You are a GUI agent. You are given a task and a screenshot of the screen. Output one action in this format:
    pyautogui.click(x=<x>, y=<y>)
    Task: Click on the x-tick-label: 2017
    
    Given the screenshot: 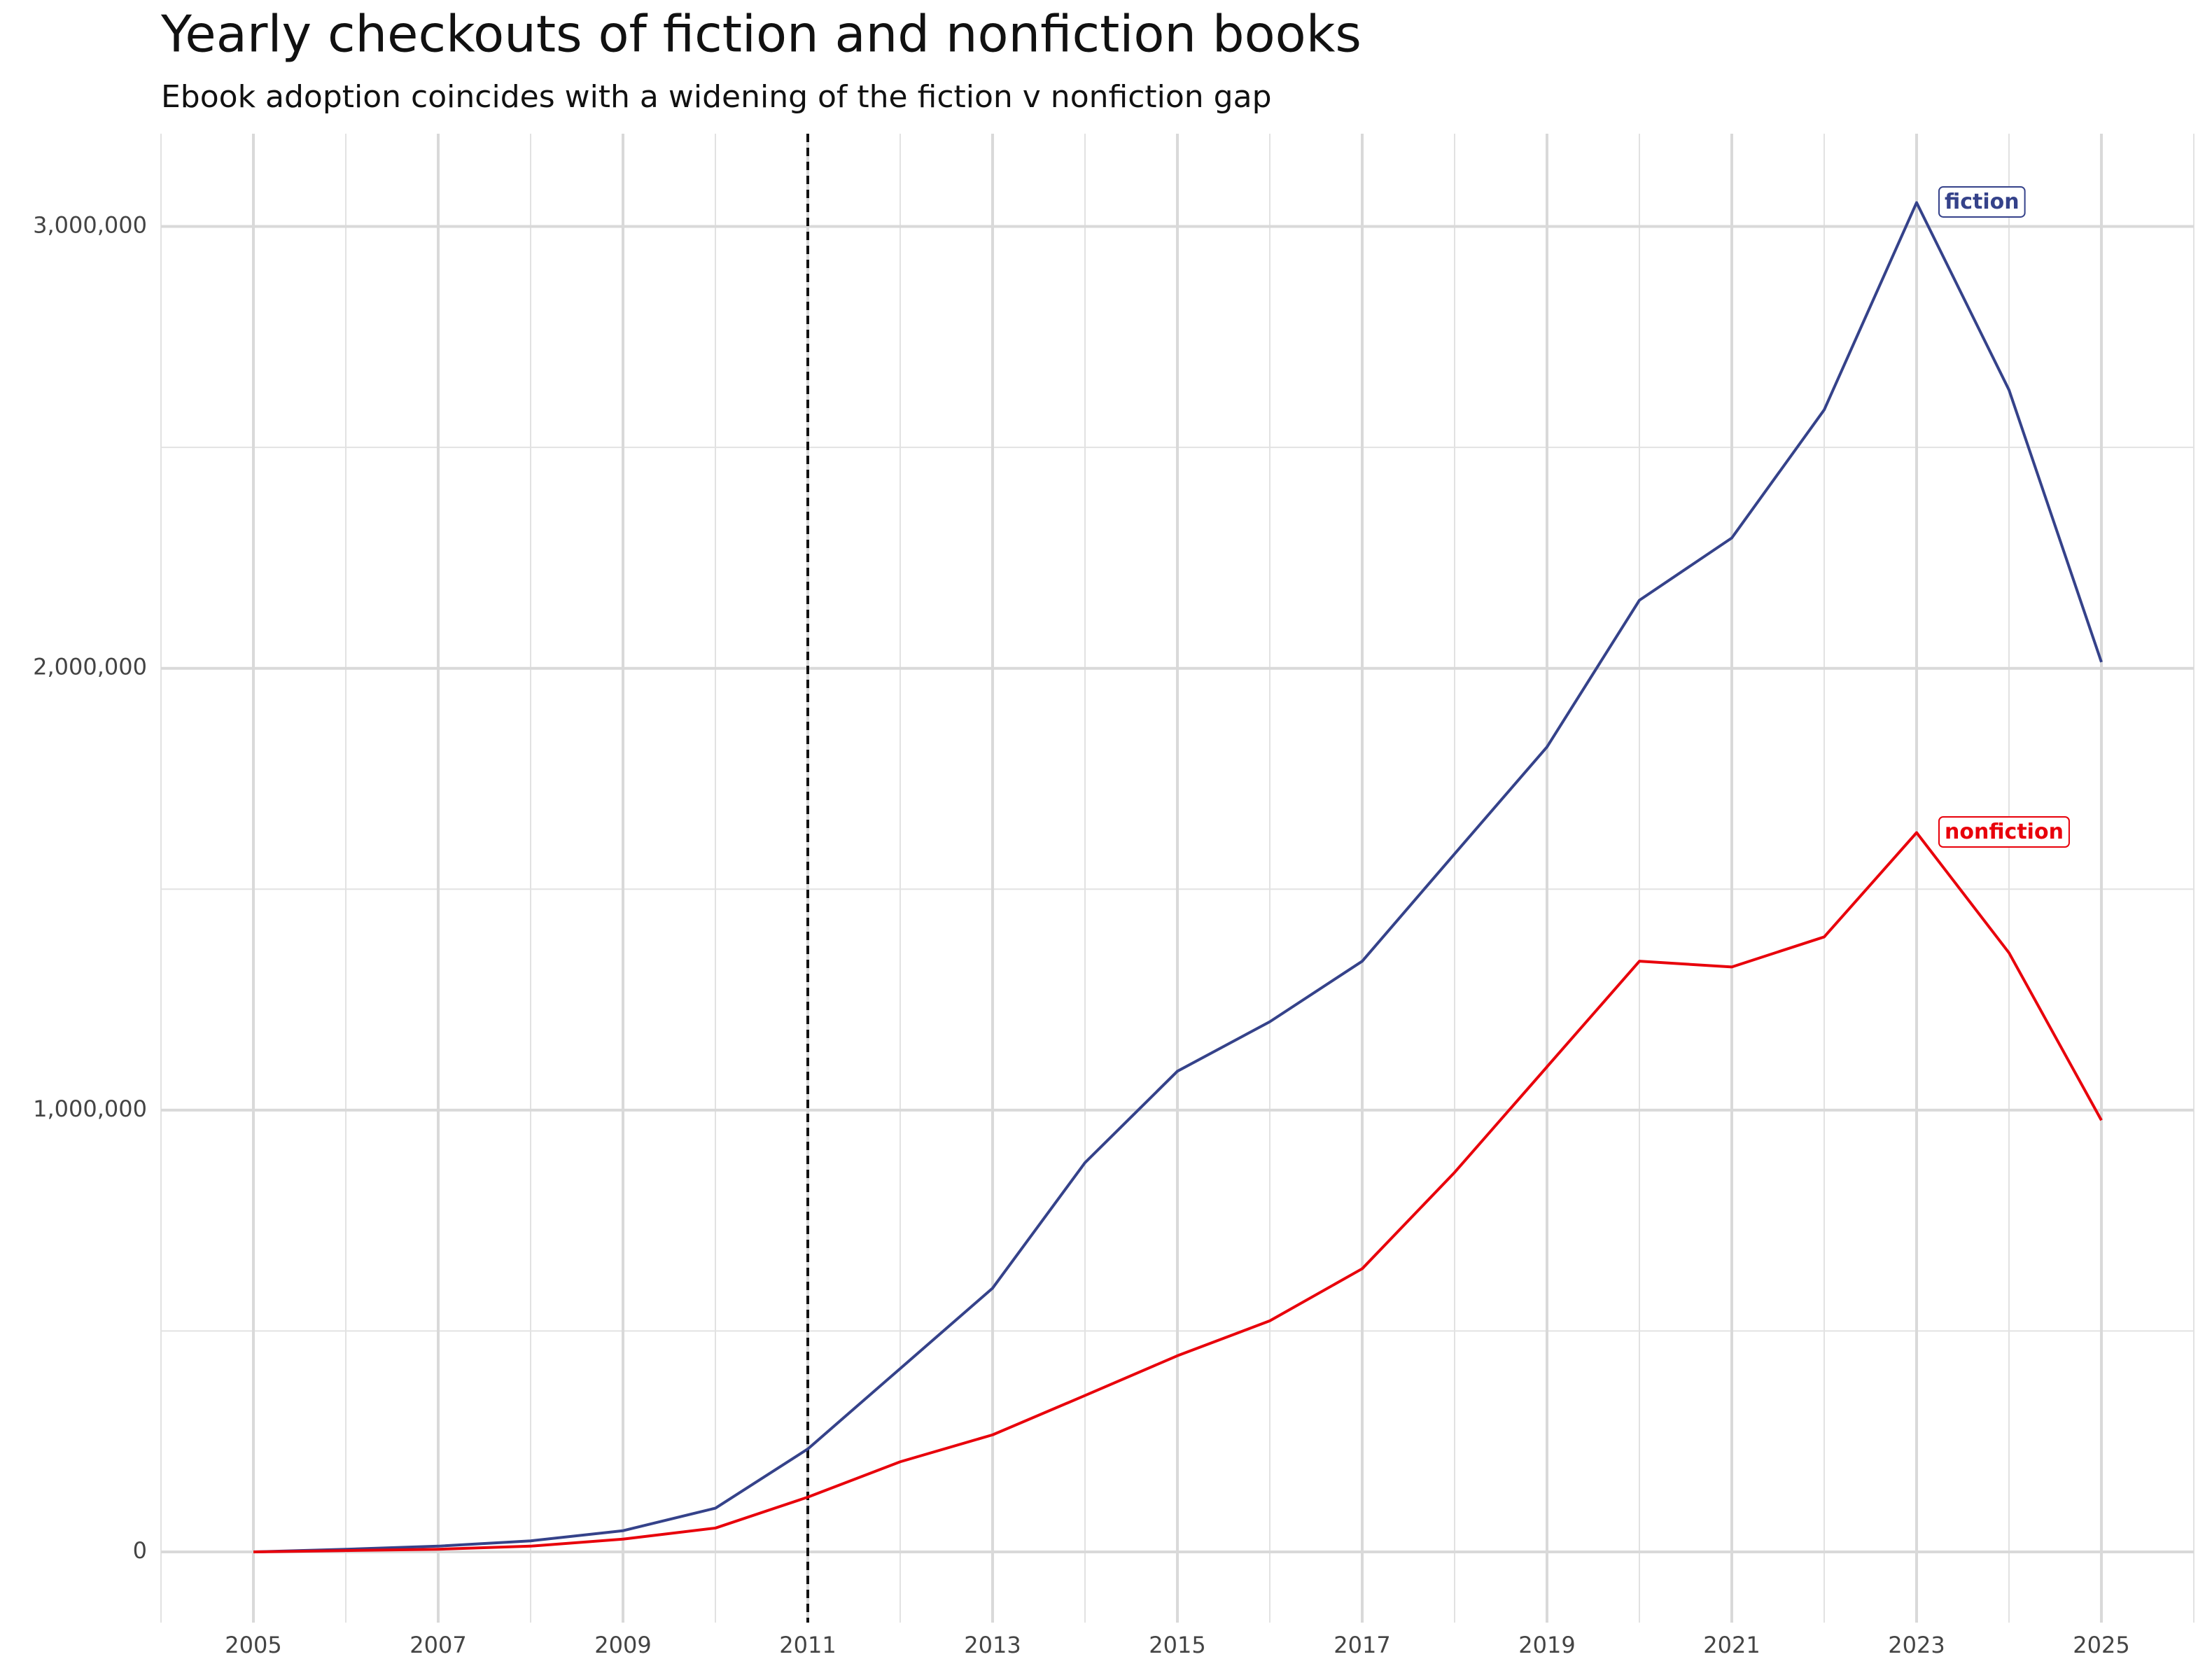 What is the action you would take?
    pyautogui.click(x=1362, y=1645)
    